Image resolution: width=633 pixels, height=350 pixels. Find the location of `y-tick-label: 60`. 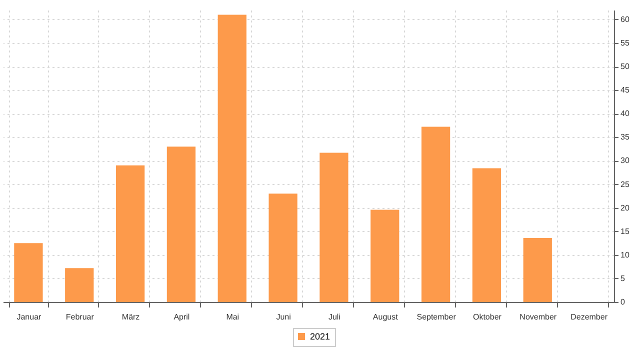

y-tick-label: 60 is located at coordinates (625, 19).